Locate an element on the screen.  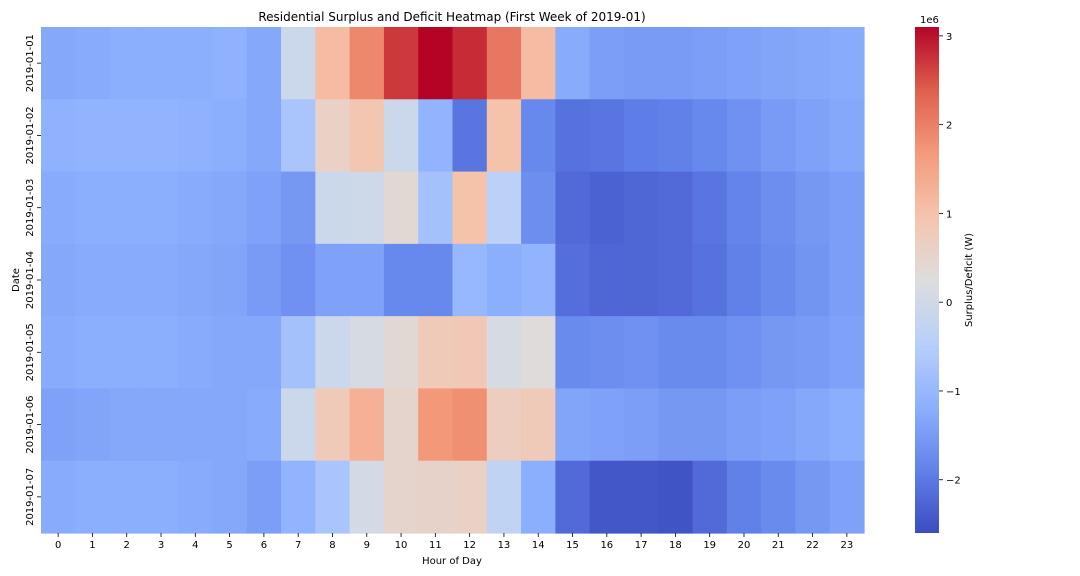
x-tick-label: 13 is located at coordinates (504, 545).